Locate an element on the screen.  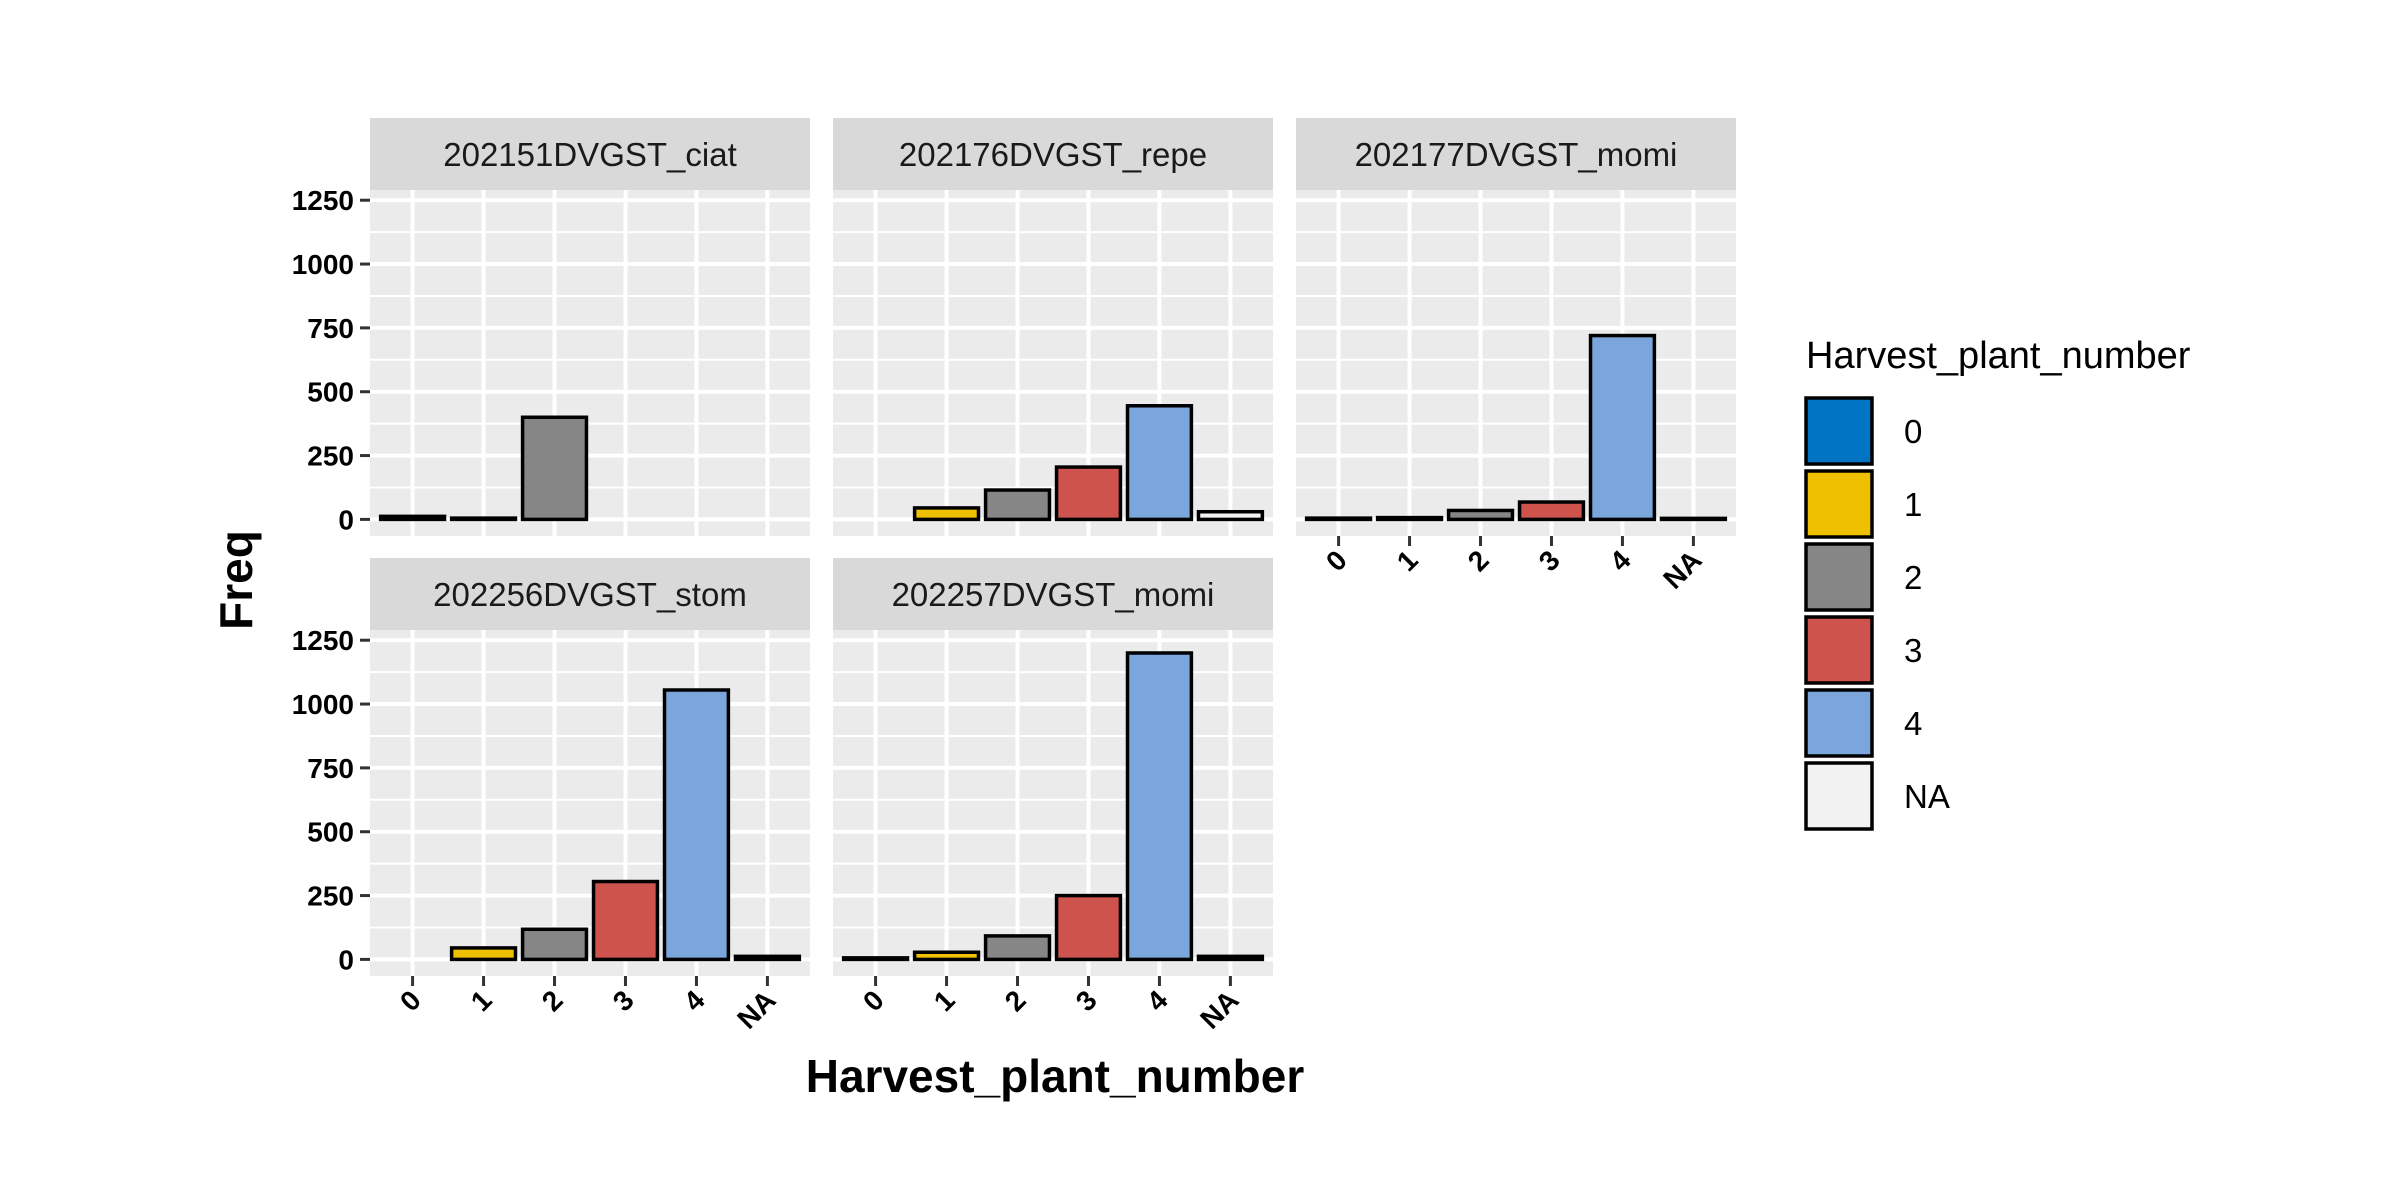
legend-title: Harvest_plant_number is located at coordinates (1998, 356).